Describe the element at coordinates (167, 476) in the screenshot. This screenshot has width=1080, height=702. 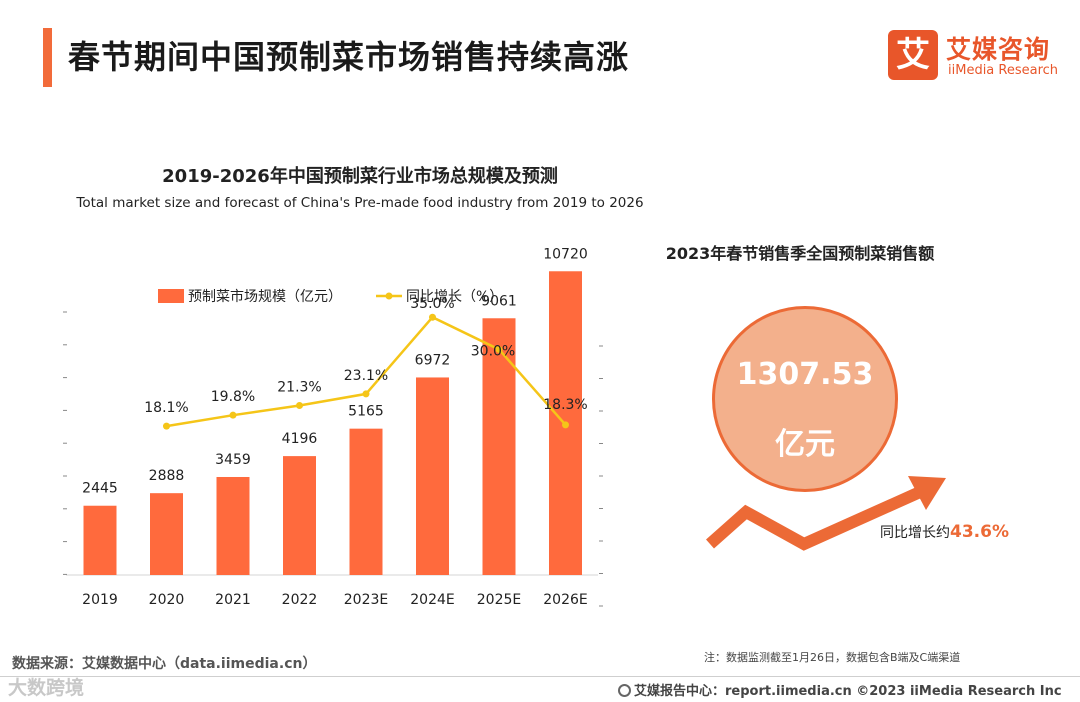
I see `bar-label-2020: 2888` at that location.